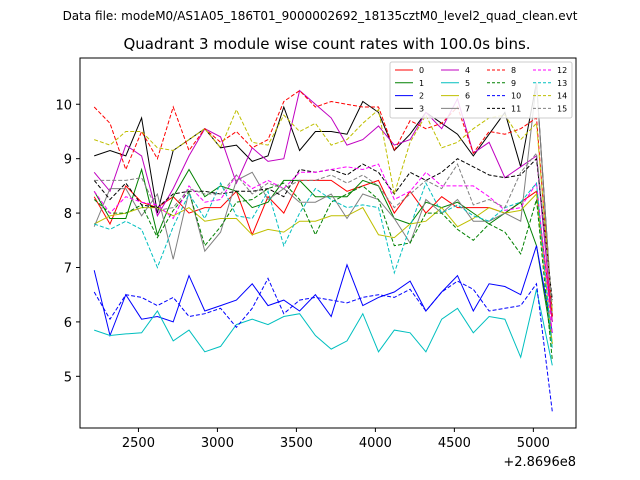 The width and height of the screenshot is (640, 480). I want to click on y-tick-label: 5, so click(68, 377).